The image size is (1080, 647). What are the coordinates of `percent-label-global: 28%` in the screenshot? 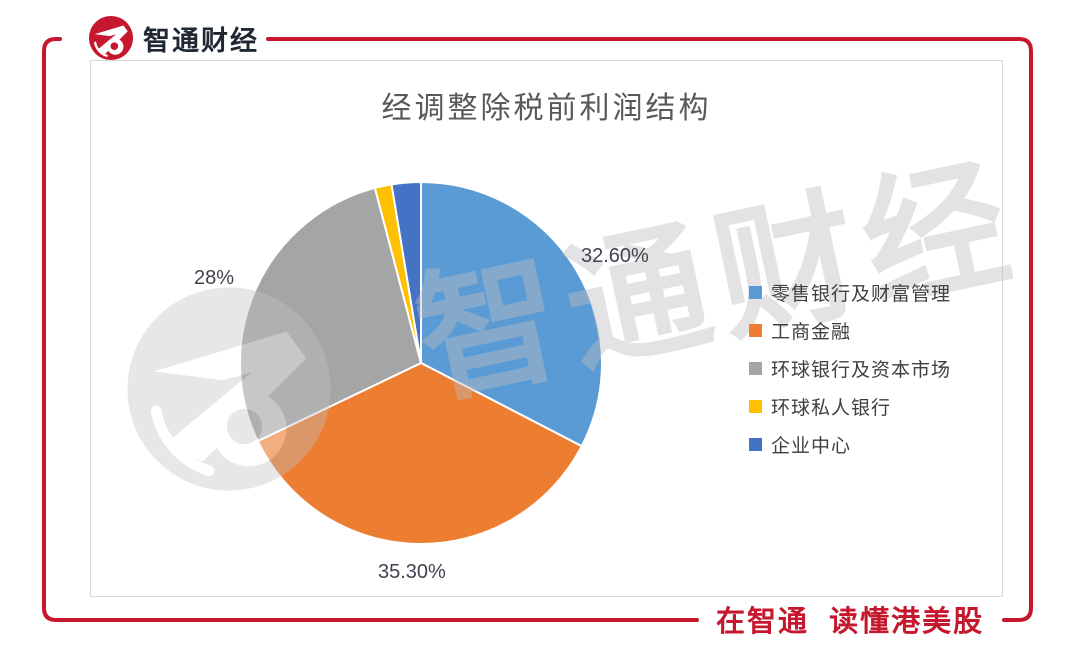 It's located at (214, 278).